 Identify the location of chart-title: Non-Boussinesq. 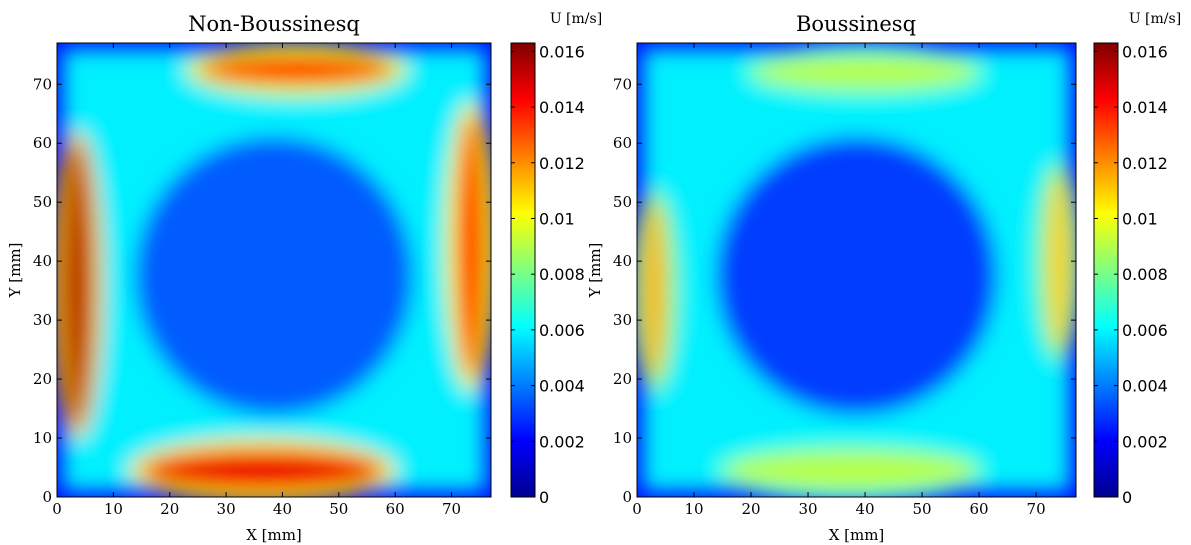
(274, 24).